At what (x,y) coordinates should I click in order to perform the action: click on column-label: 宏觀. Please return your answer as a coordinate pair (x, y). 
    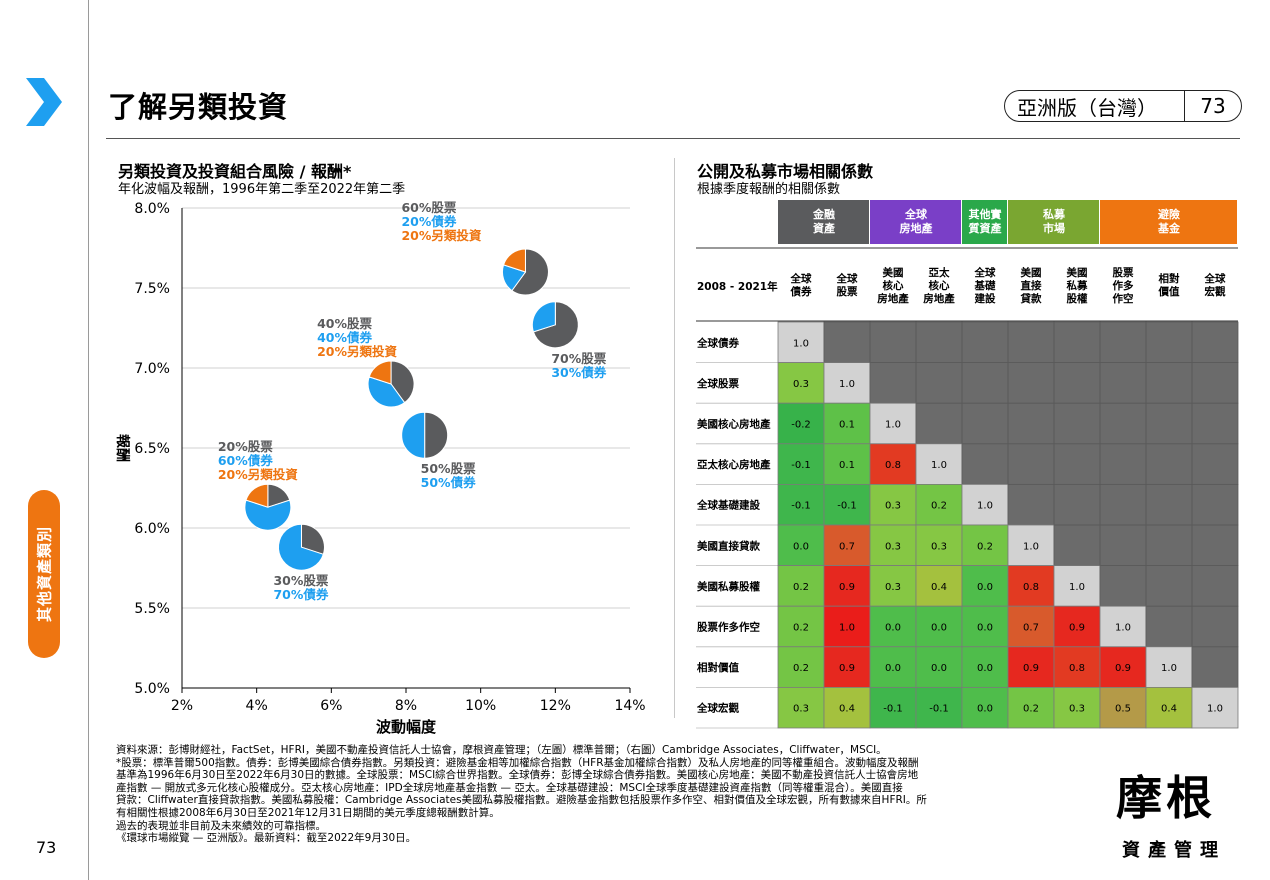
    Looking at the image, I should click on (1216, 291).